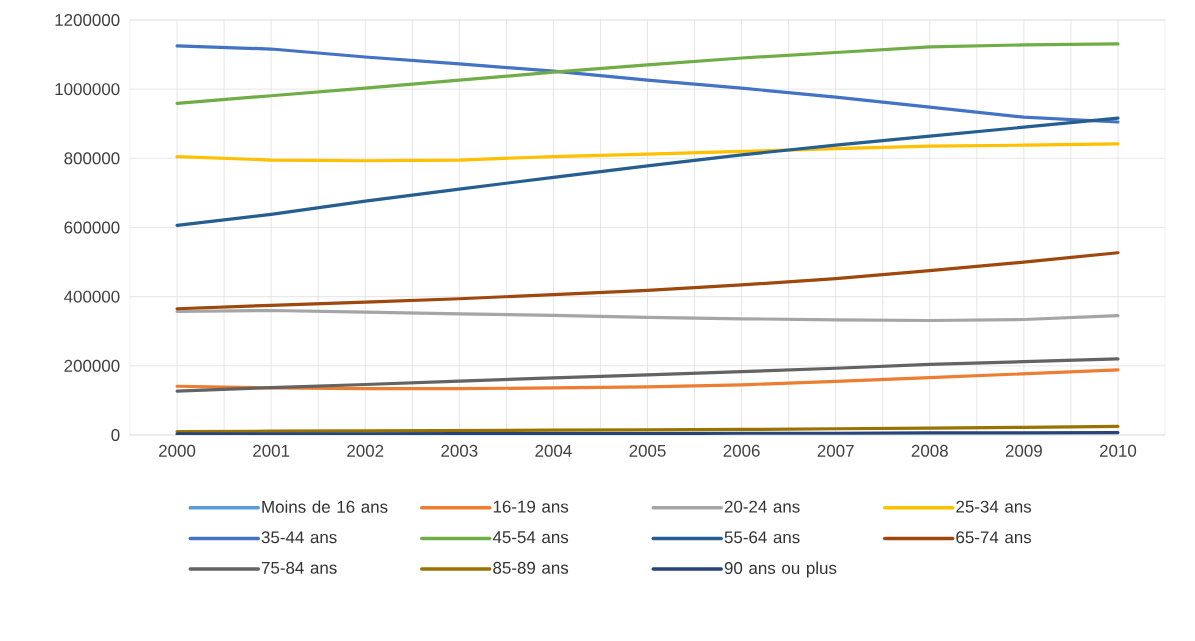 Image resolution: width=1195 pixels, height=641 pixels. Describe the element at coordinates (299, 567) in the screenshot. I see `legend-label: 75-84 ans` at that location.